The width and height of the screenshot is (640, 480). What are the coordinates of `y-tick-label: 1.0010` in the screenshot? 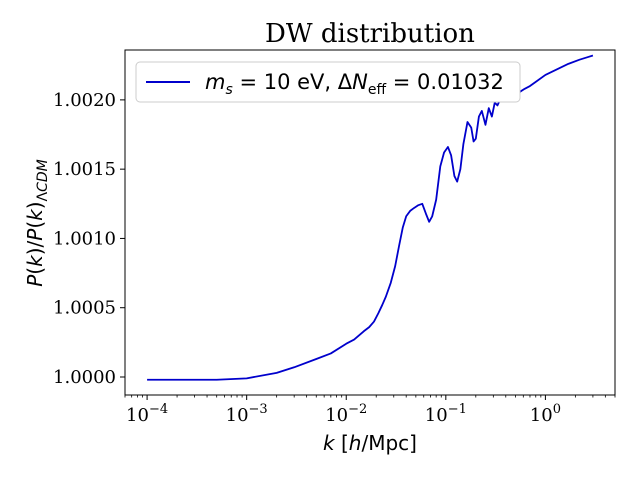 It's located at (84, 238).